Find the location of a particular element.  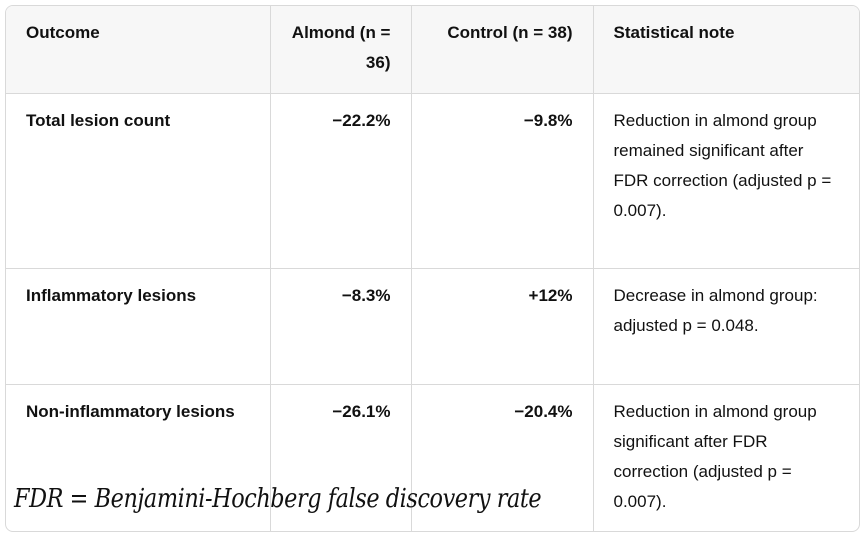

almond-cell: −8.3% is located at coordinates (341, 326).